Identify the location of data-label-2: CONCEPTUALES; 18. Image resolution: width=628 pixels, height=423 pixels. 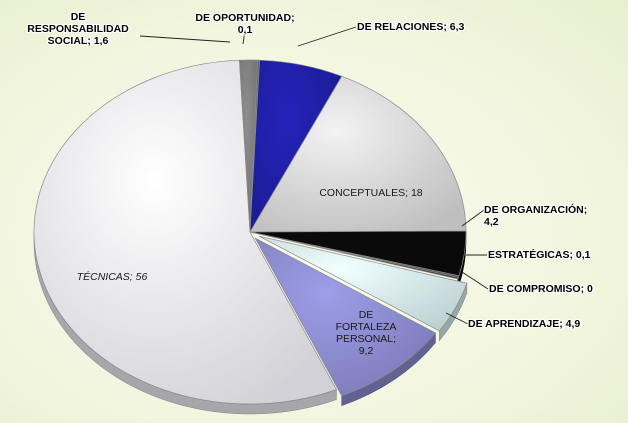
(370, 193).